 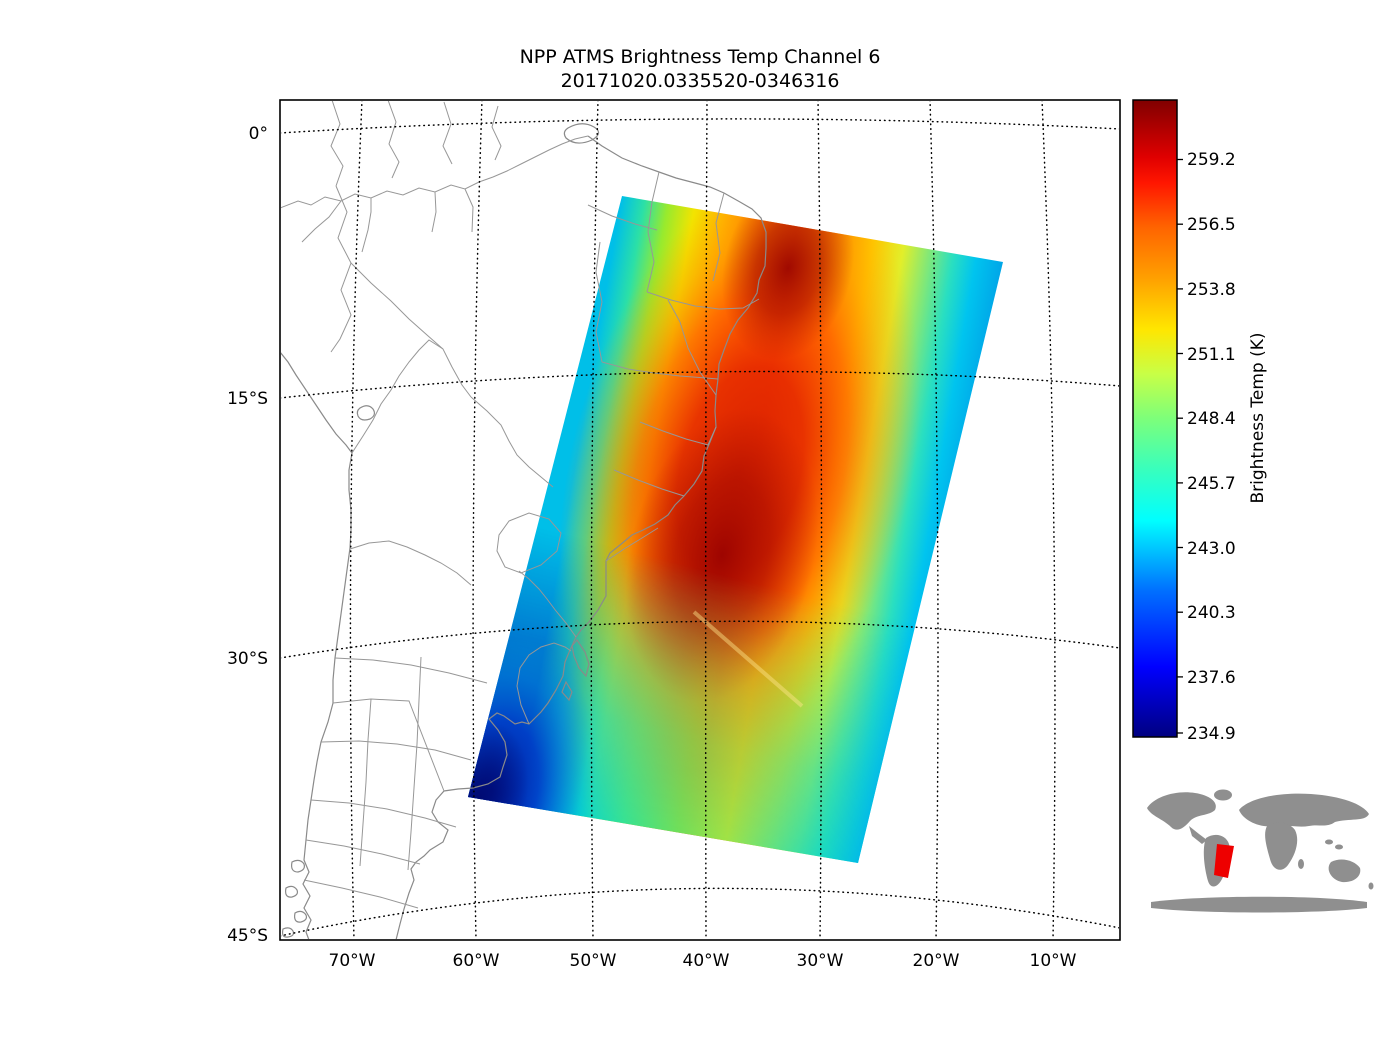 I want to click on chart-title: NPP ATMS Brightness Temp Channel 6, so click(x=700, y=57).